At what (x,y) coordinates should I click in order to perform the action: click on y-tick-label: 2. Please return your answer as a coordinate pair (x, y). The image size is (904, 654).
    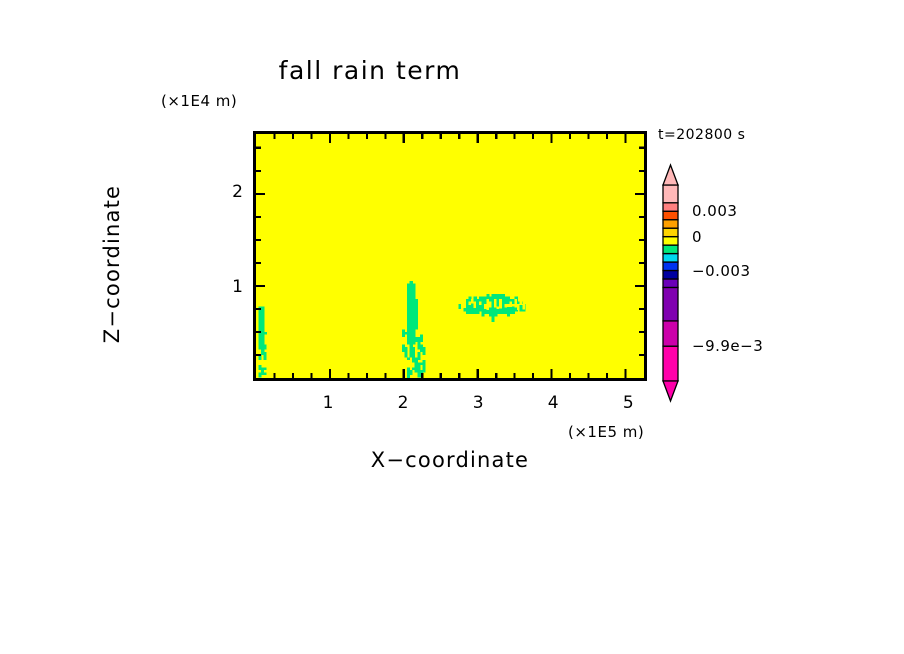
    Looking at the image, I should click on (237, 192).